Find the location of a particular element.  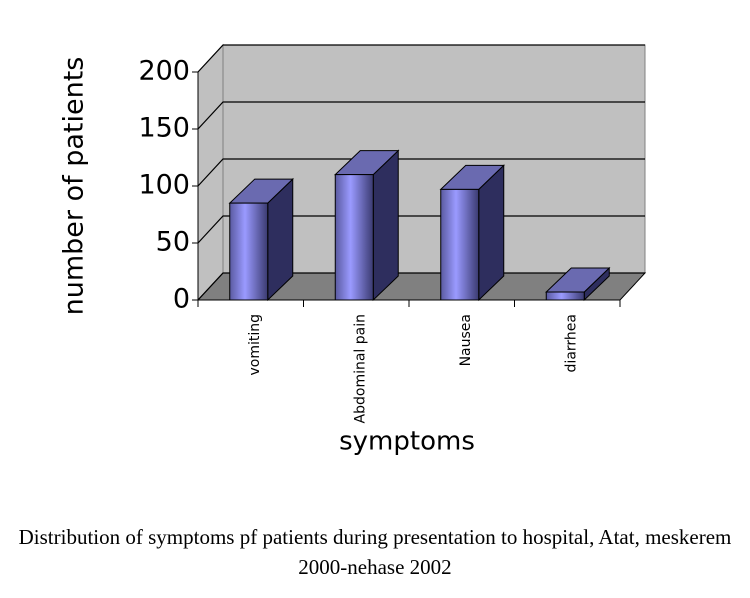

y-tick-label: 0 is located at coordinates (181, 299).